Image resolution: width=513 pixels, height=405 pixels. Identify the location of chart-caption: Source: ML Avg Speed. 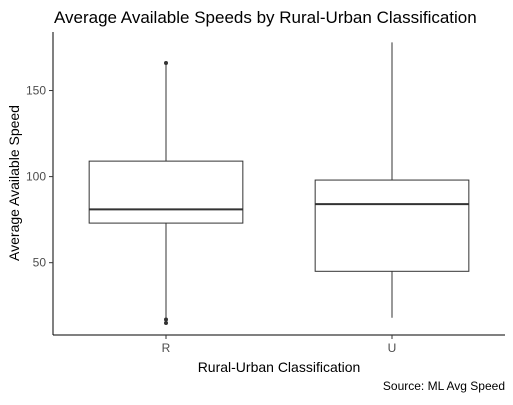
(444, 386).